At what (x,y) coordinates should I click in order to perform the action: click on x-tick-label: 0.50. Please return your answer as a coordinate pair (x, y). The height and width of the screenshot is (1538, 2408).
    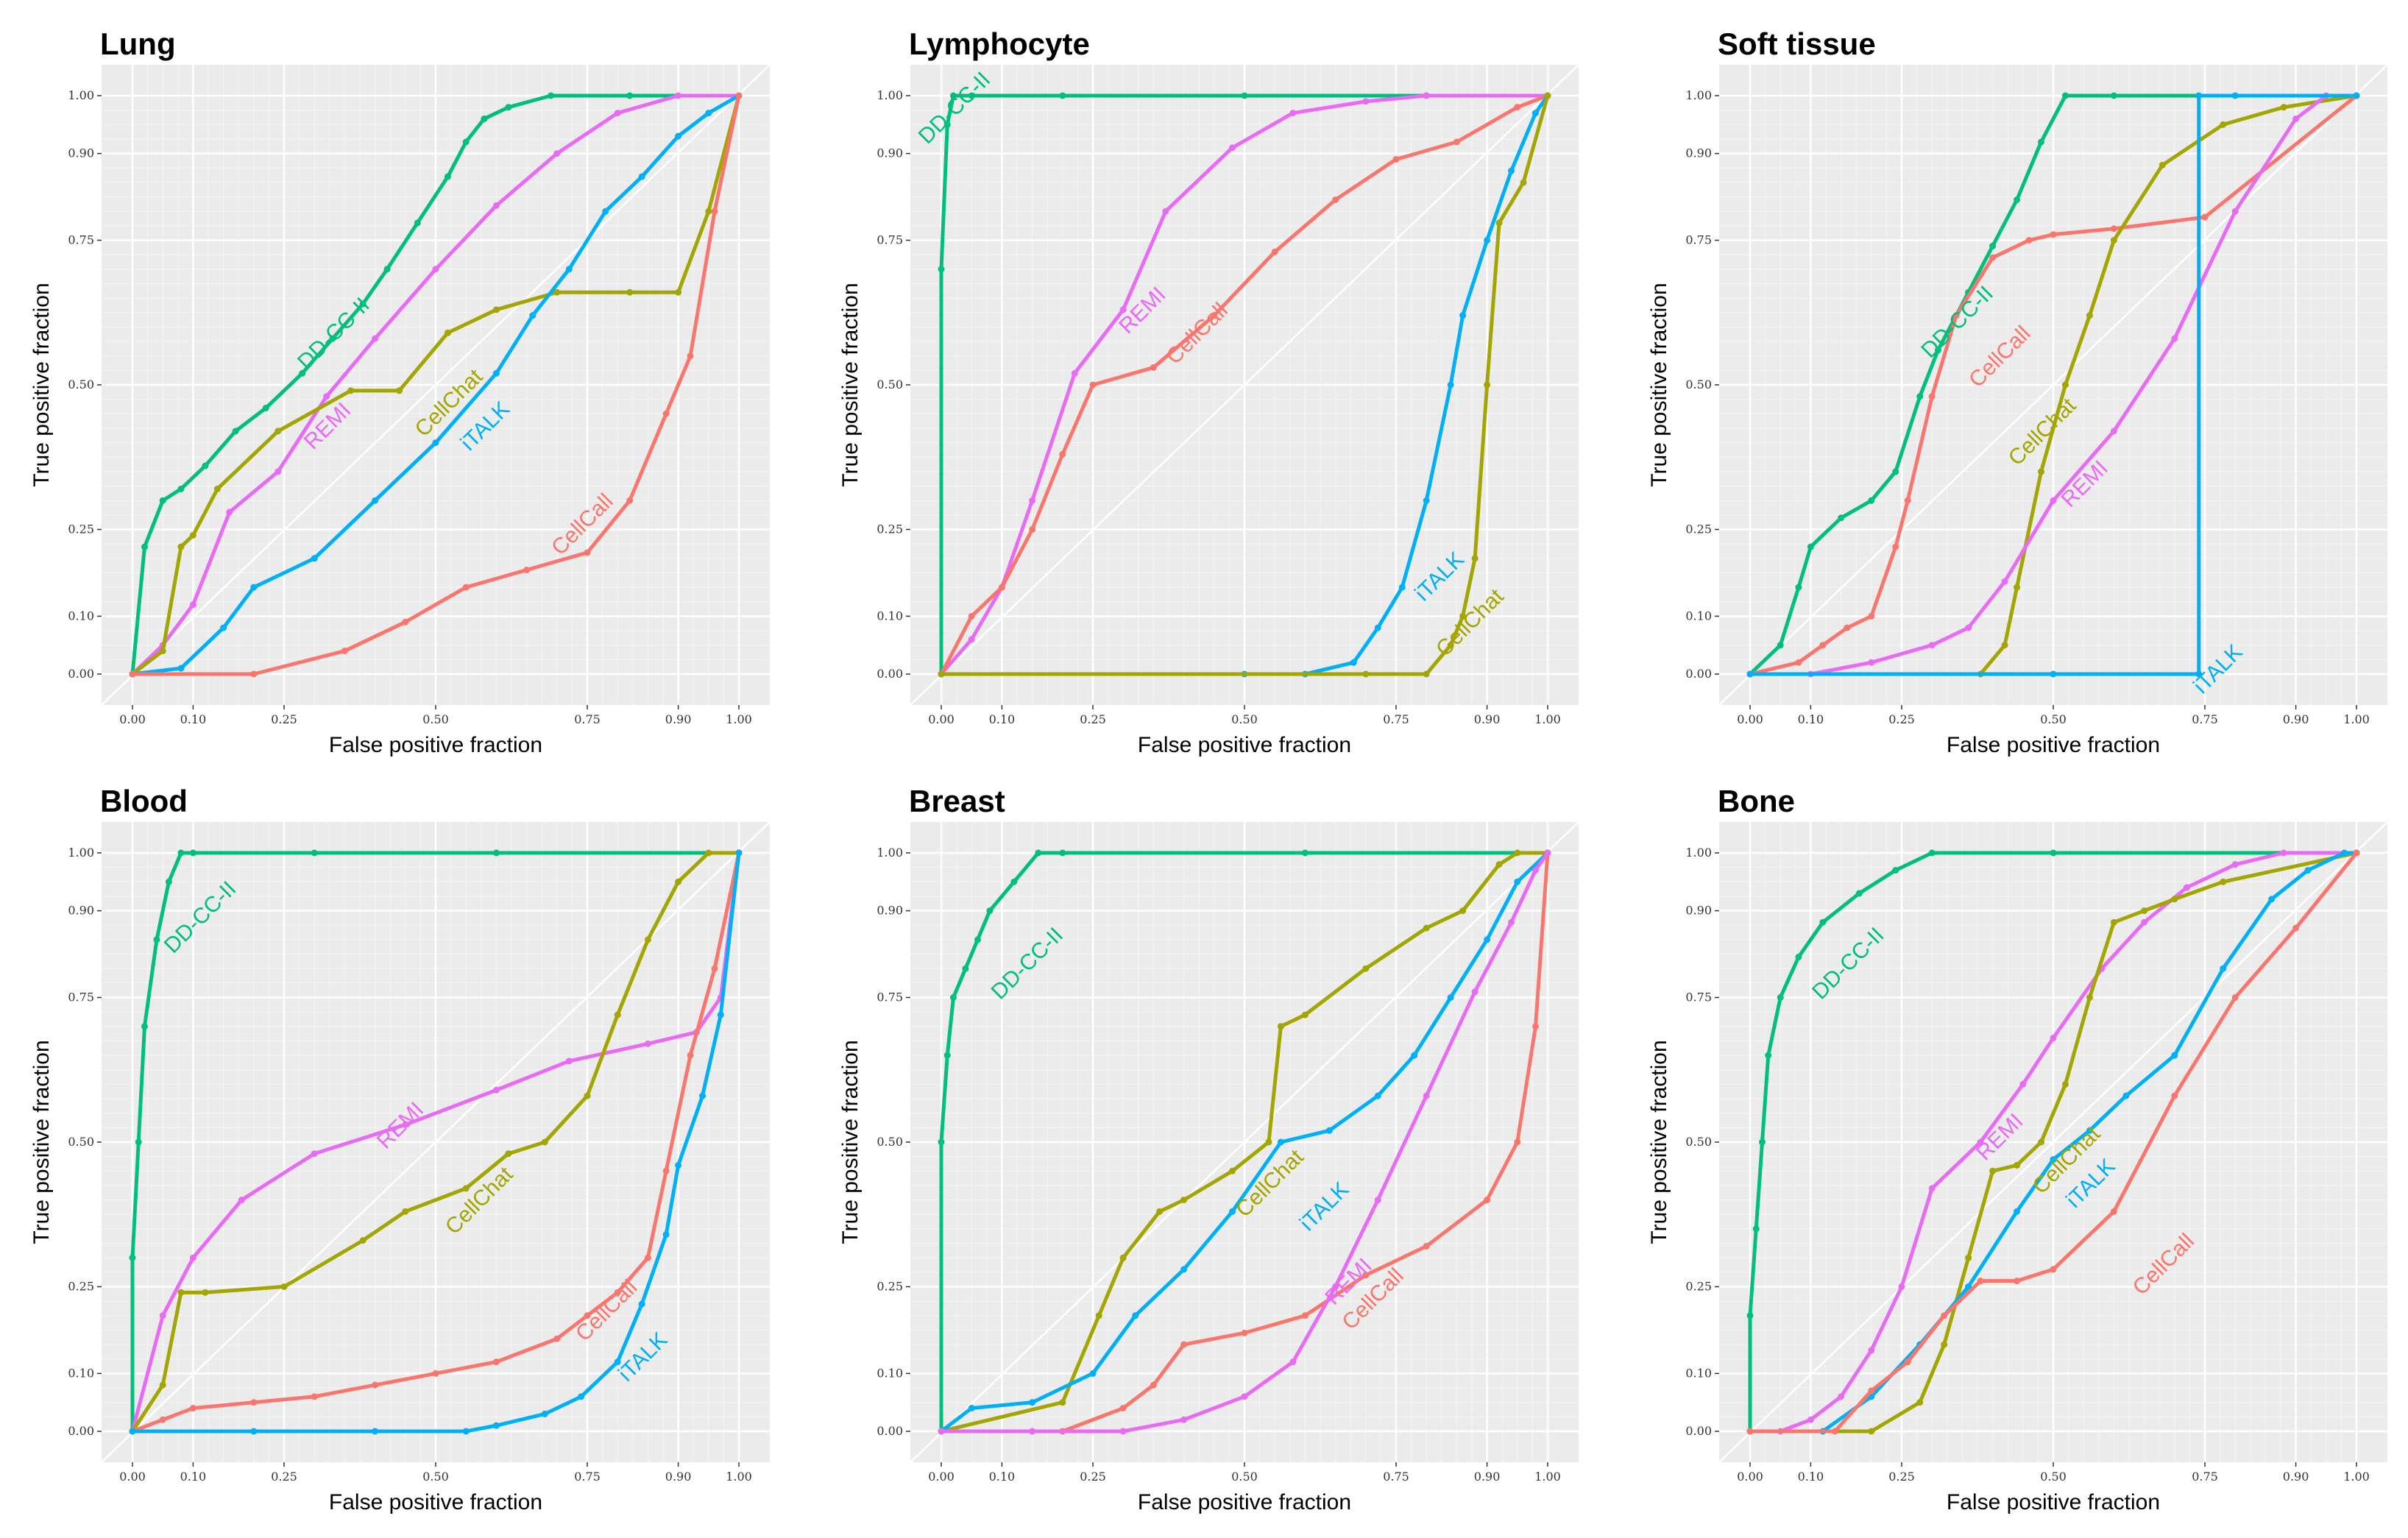
    Looking at the image, I should click on (435, 719).